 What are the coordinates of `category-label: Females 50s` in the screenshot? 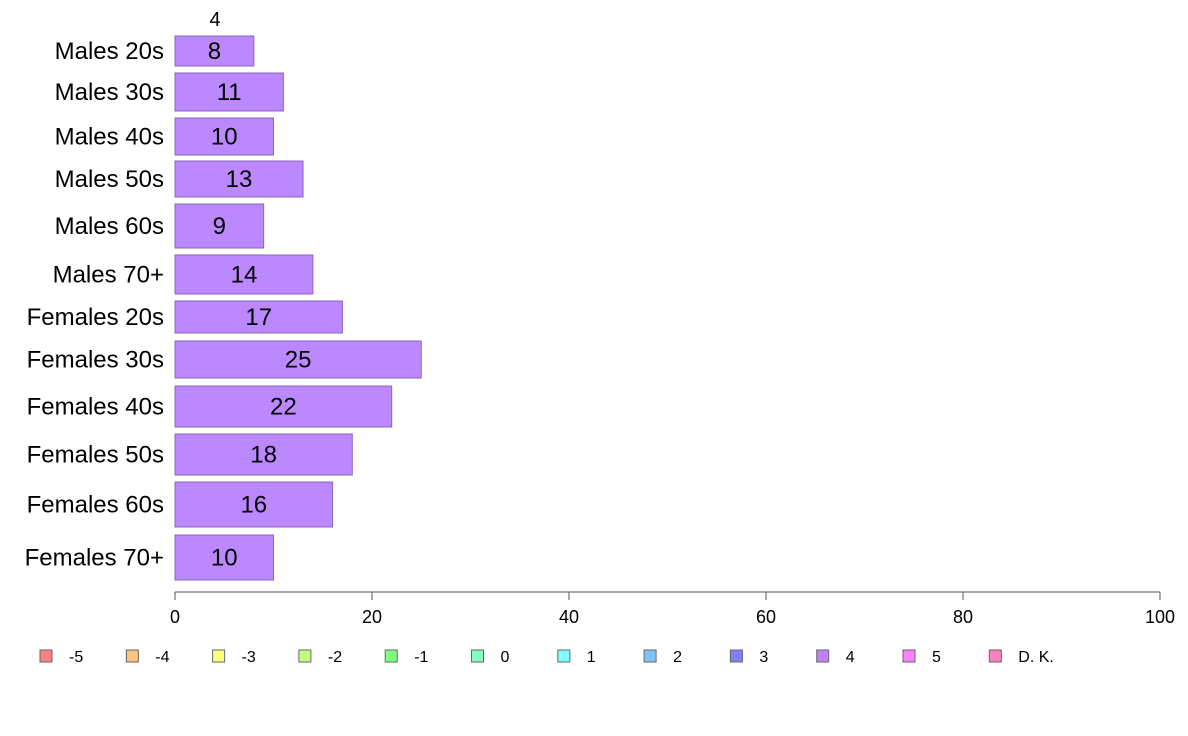 It's located at (95, 455).